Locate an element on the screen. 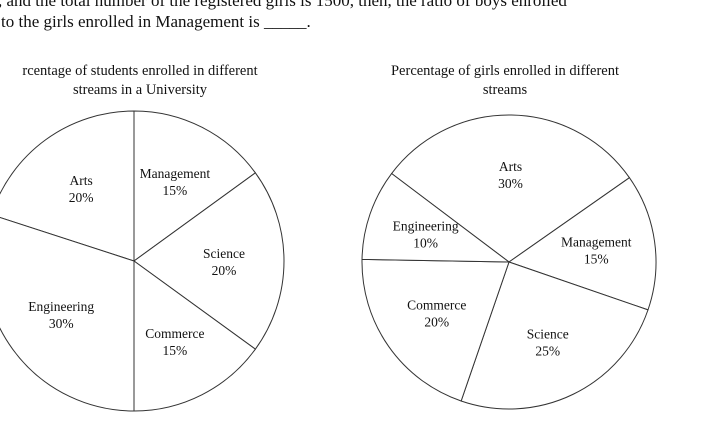 This screenshot has width=715, height=438. chart2-slice-science is located at coordinates (554, 335).